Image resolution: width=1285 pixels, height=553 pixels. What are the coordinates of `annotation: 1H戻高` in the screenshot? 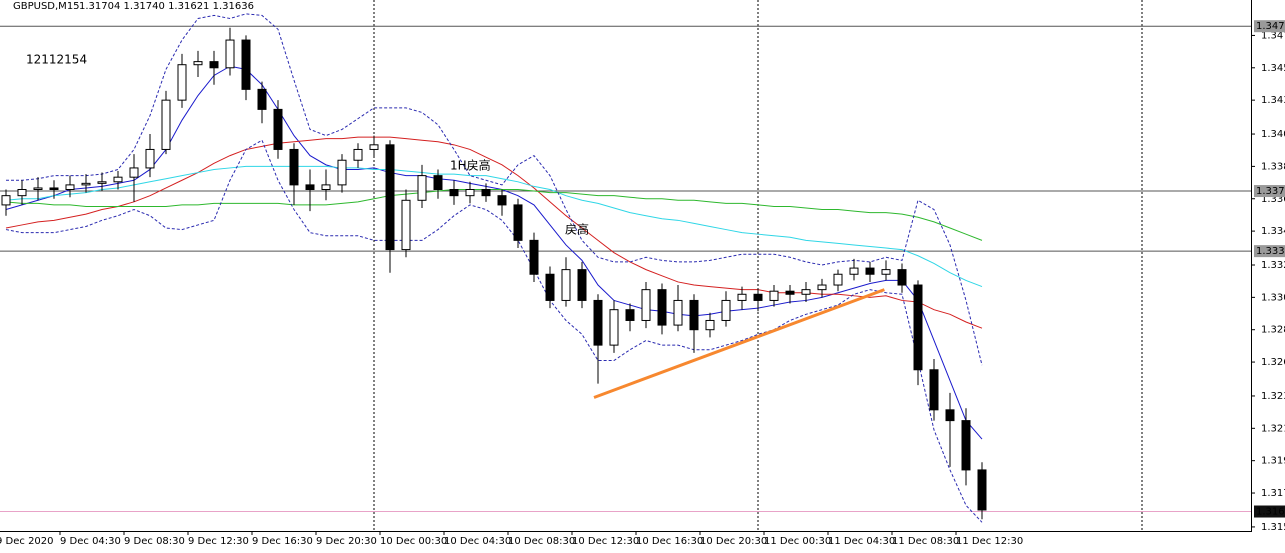 It's located at (470, 165).